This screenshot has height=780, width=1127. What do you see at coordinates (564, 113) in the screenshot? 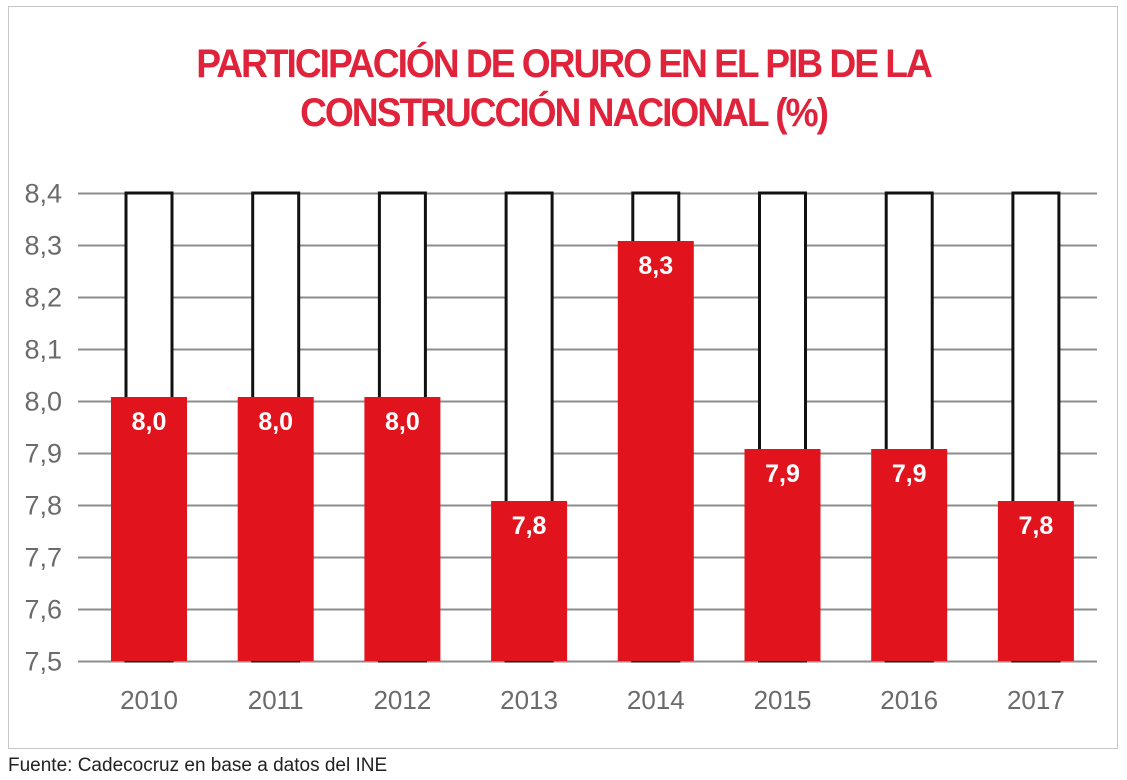
I see `chart-title-line-2: CONSTRUCCIÓN NACIONAL (%)` at bounding box center [564, 113].